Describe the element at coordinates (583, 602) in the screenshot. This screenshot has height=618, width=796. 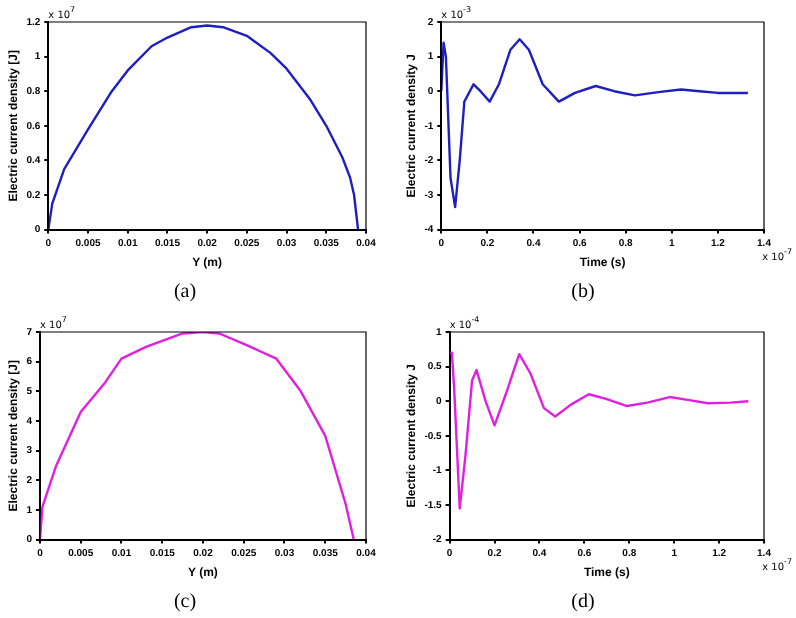
I see `text: (d)` at that location.